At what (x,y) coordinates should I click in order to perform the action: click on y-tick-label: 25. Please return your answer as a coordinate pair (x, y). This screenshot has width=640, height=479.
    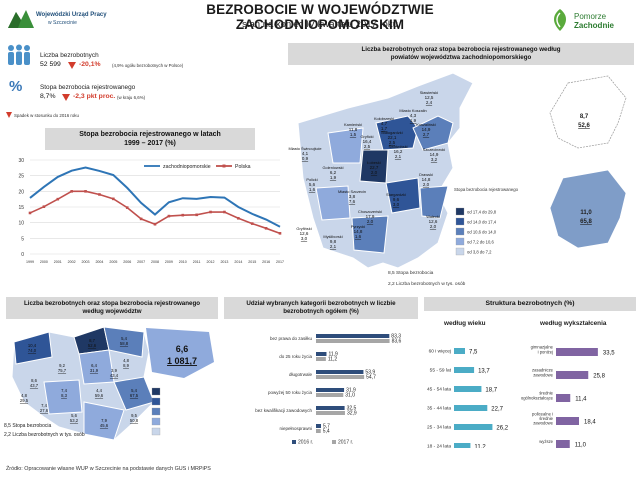
    Looking at the image, I should click on (21, 177).